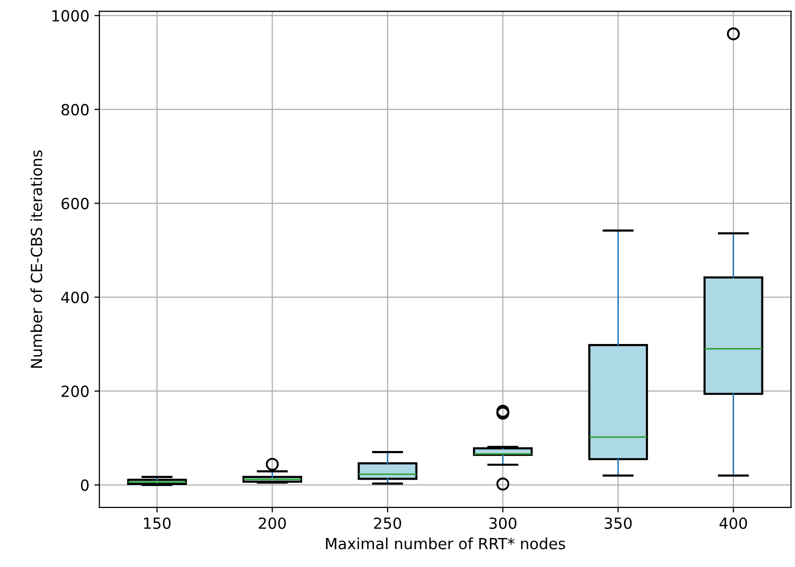 The width and height of the screenshot is (795, 567). Describe the element at coordinates (84, 485) in the screenshot. I see `y-tick-label: 0` at that location.